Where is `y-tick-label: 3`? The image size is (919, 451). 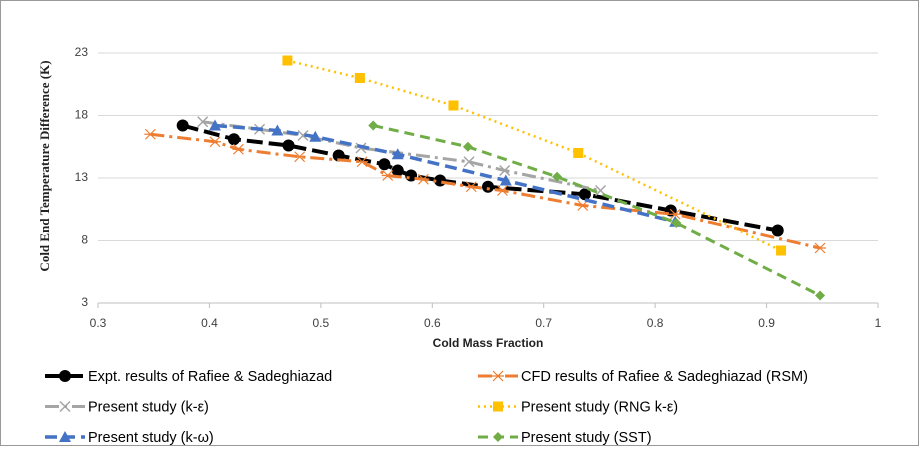
y-tick-label: 3 is located at coordinates (84, 302).